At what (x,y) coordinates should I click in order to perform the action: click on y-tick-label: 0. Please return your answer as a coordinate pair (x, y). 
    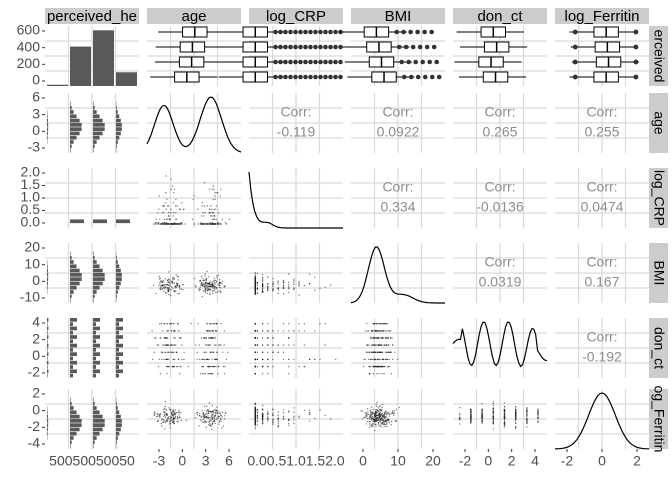
    Looking at the image, I should click on (36, 80).